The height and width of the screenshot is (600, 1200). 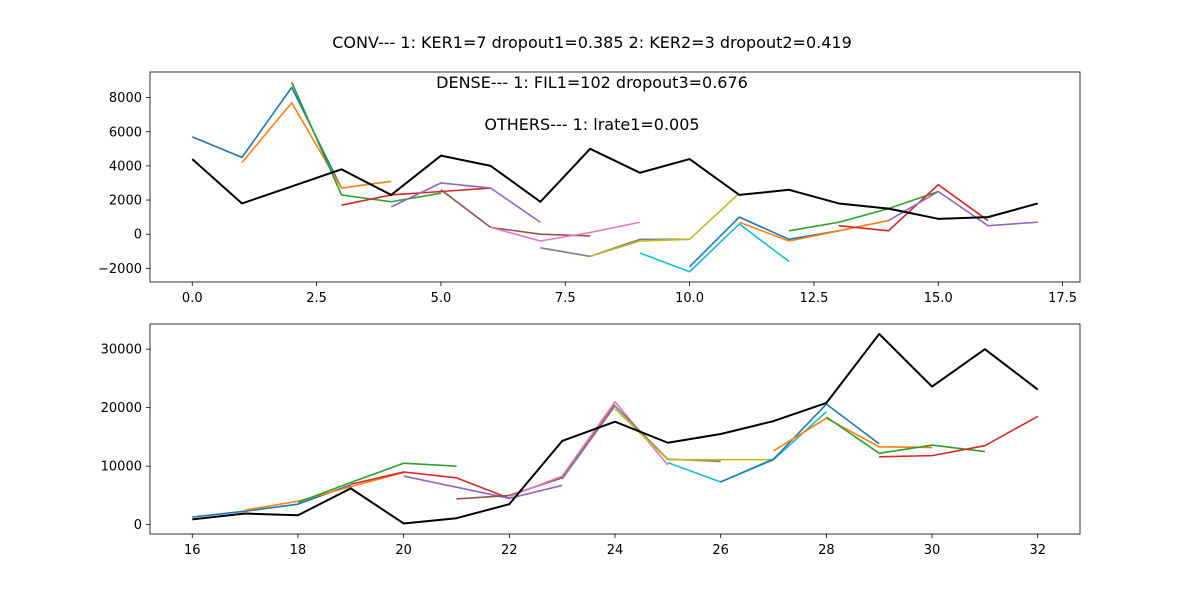 I want to click on top-ytick-label: −2000, so click(x=120, y=269).